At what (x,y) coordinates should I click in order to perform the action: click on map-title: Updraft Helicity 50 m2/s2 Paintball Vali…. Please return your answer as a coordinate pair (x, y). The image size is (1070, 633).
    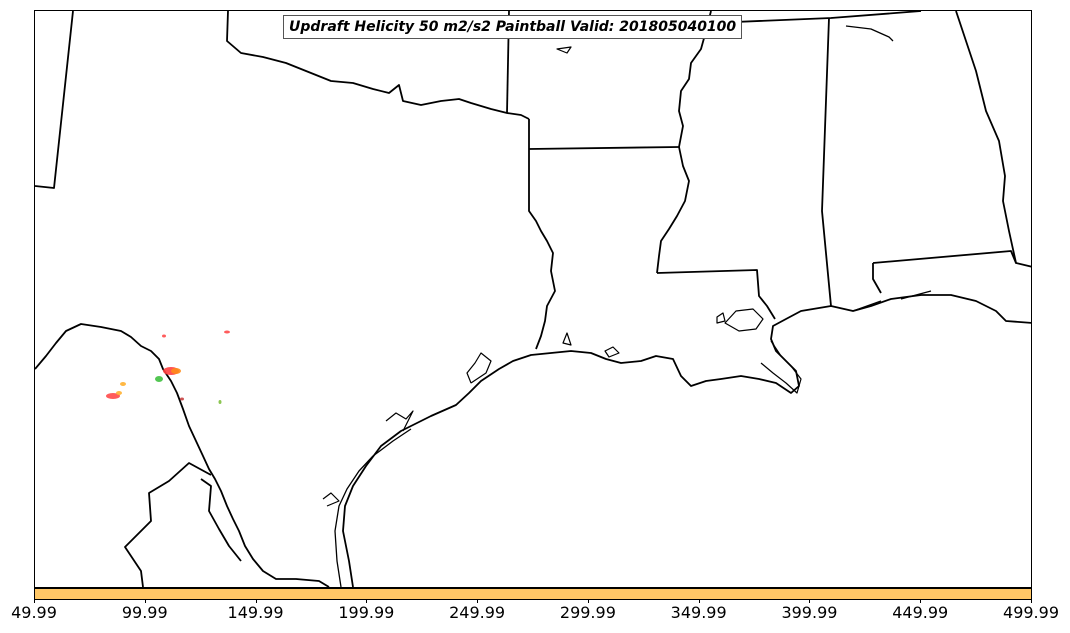
    Looking at the image, I should click on (513, 27).